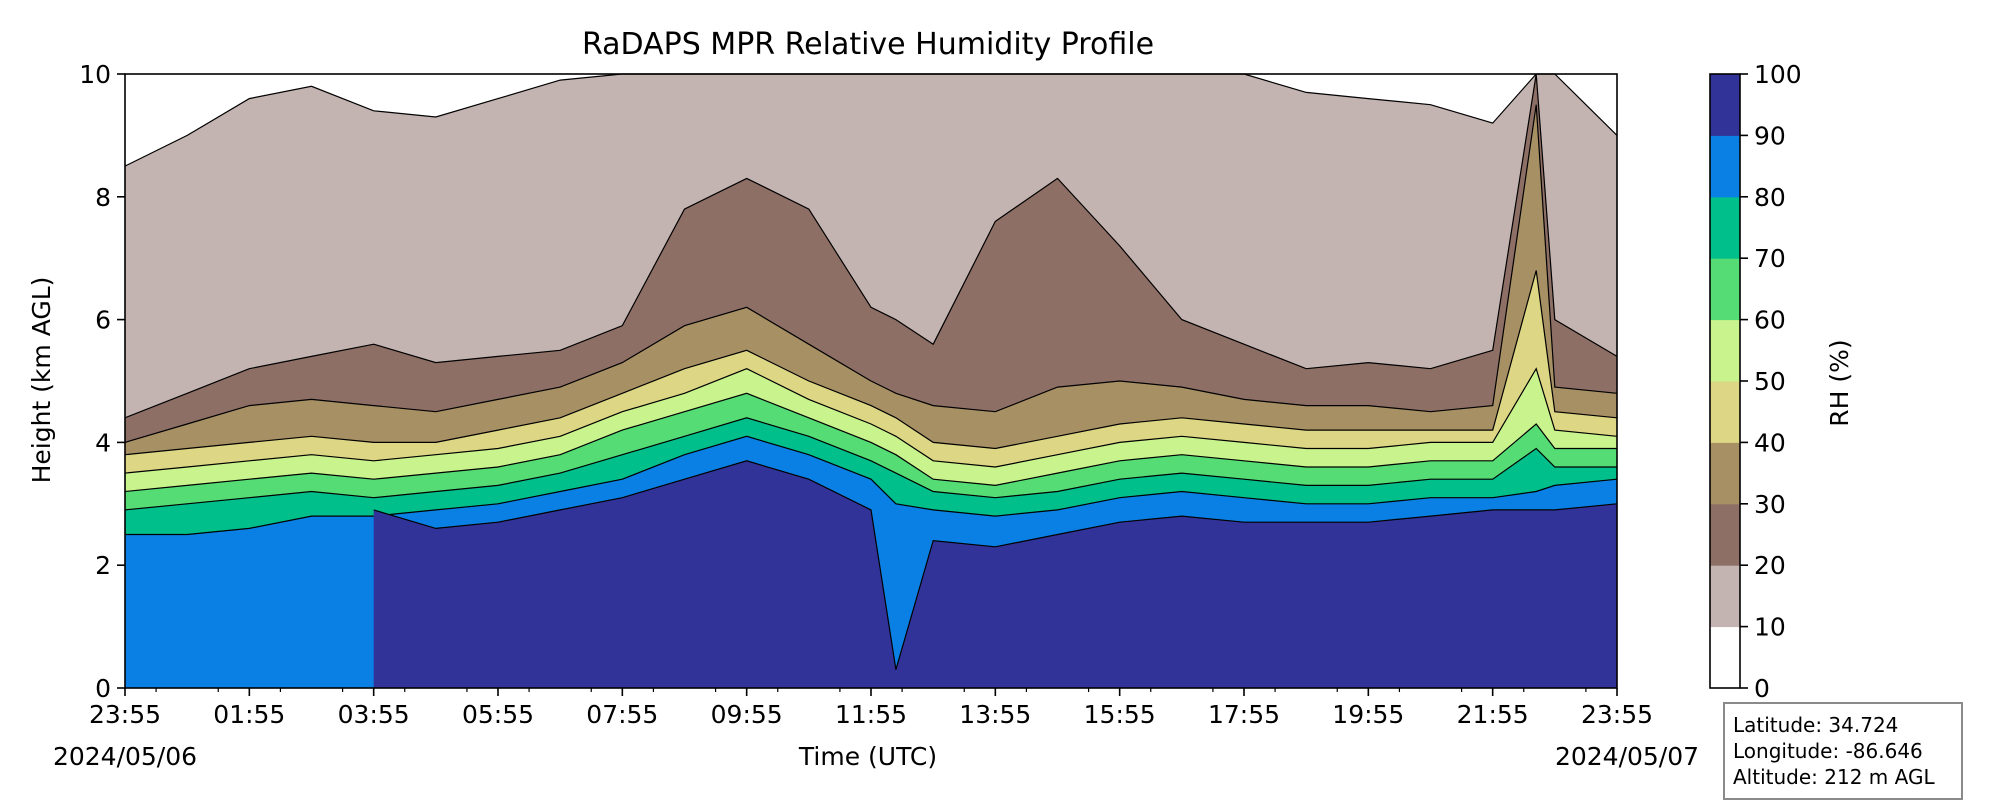  Describe the element at coordinates (374, 714) in the screenshot. I see `x-tick-label: 03:55` at that location.